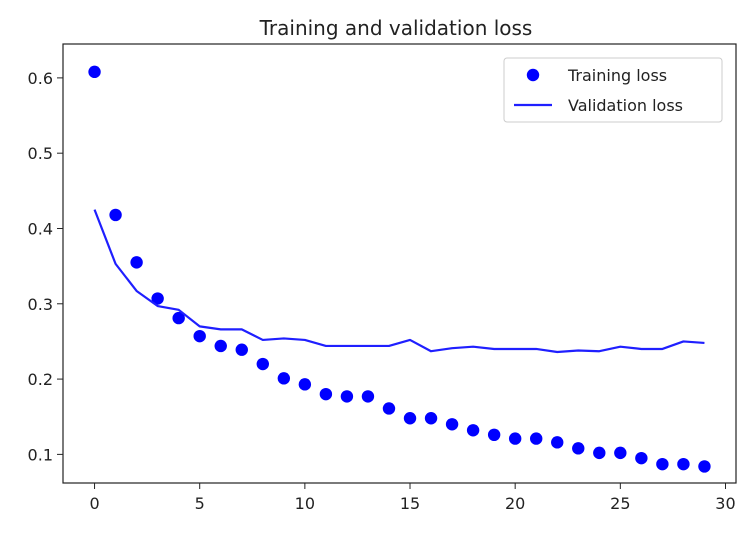  What do you see at coordinates (40, 304) in the screenshot?
I see `y-tick-label: 0.3` at bounding box center [40, 304].